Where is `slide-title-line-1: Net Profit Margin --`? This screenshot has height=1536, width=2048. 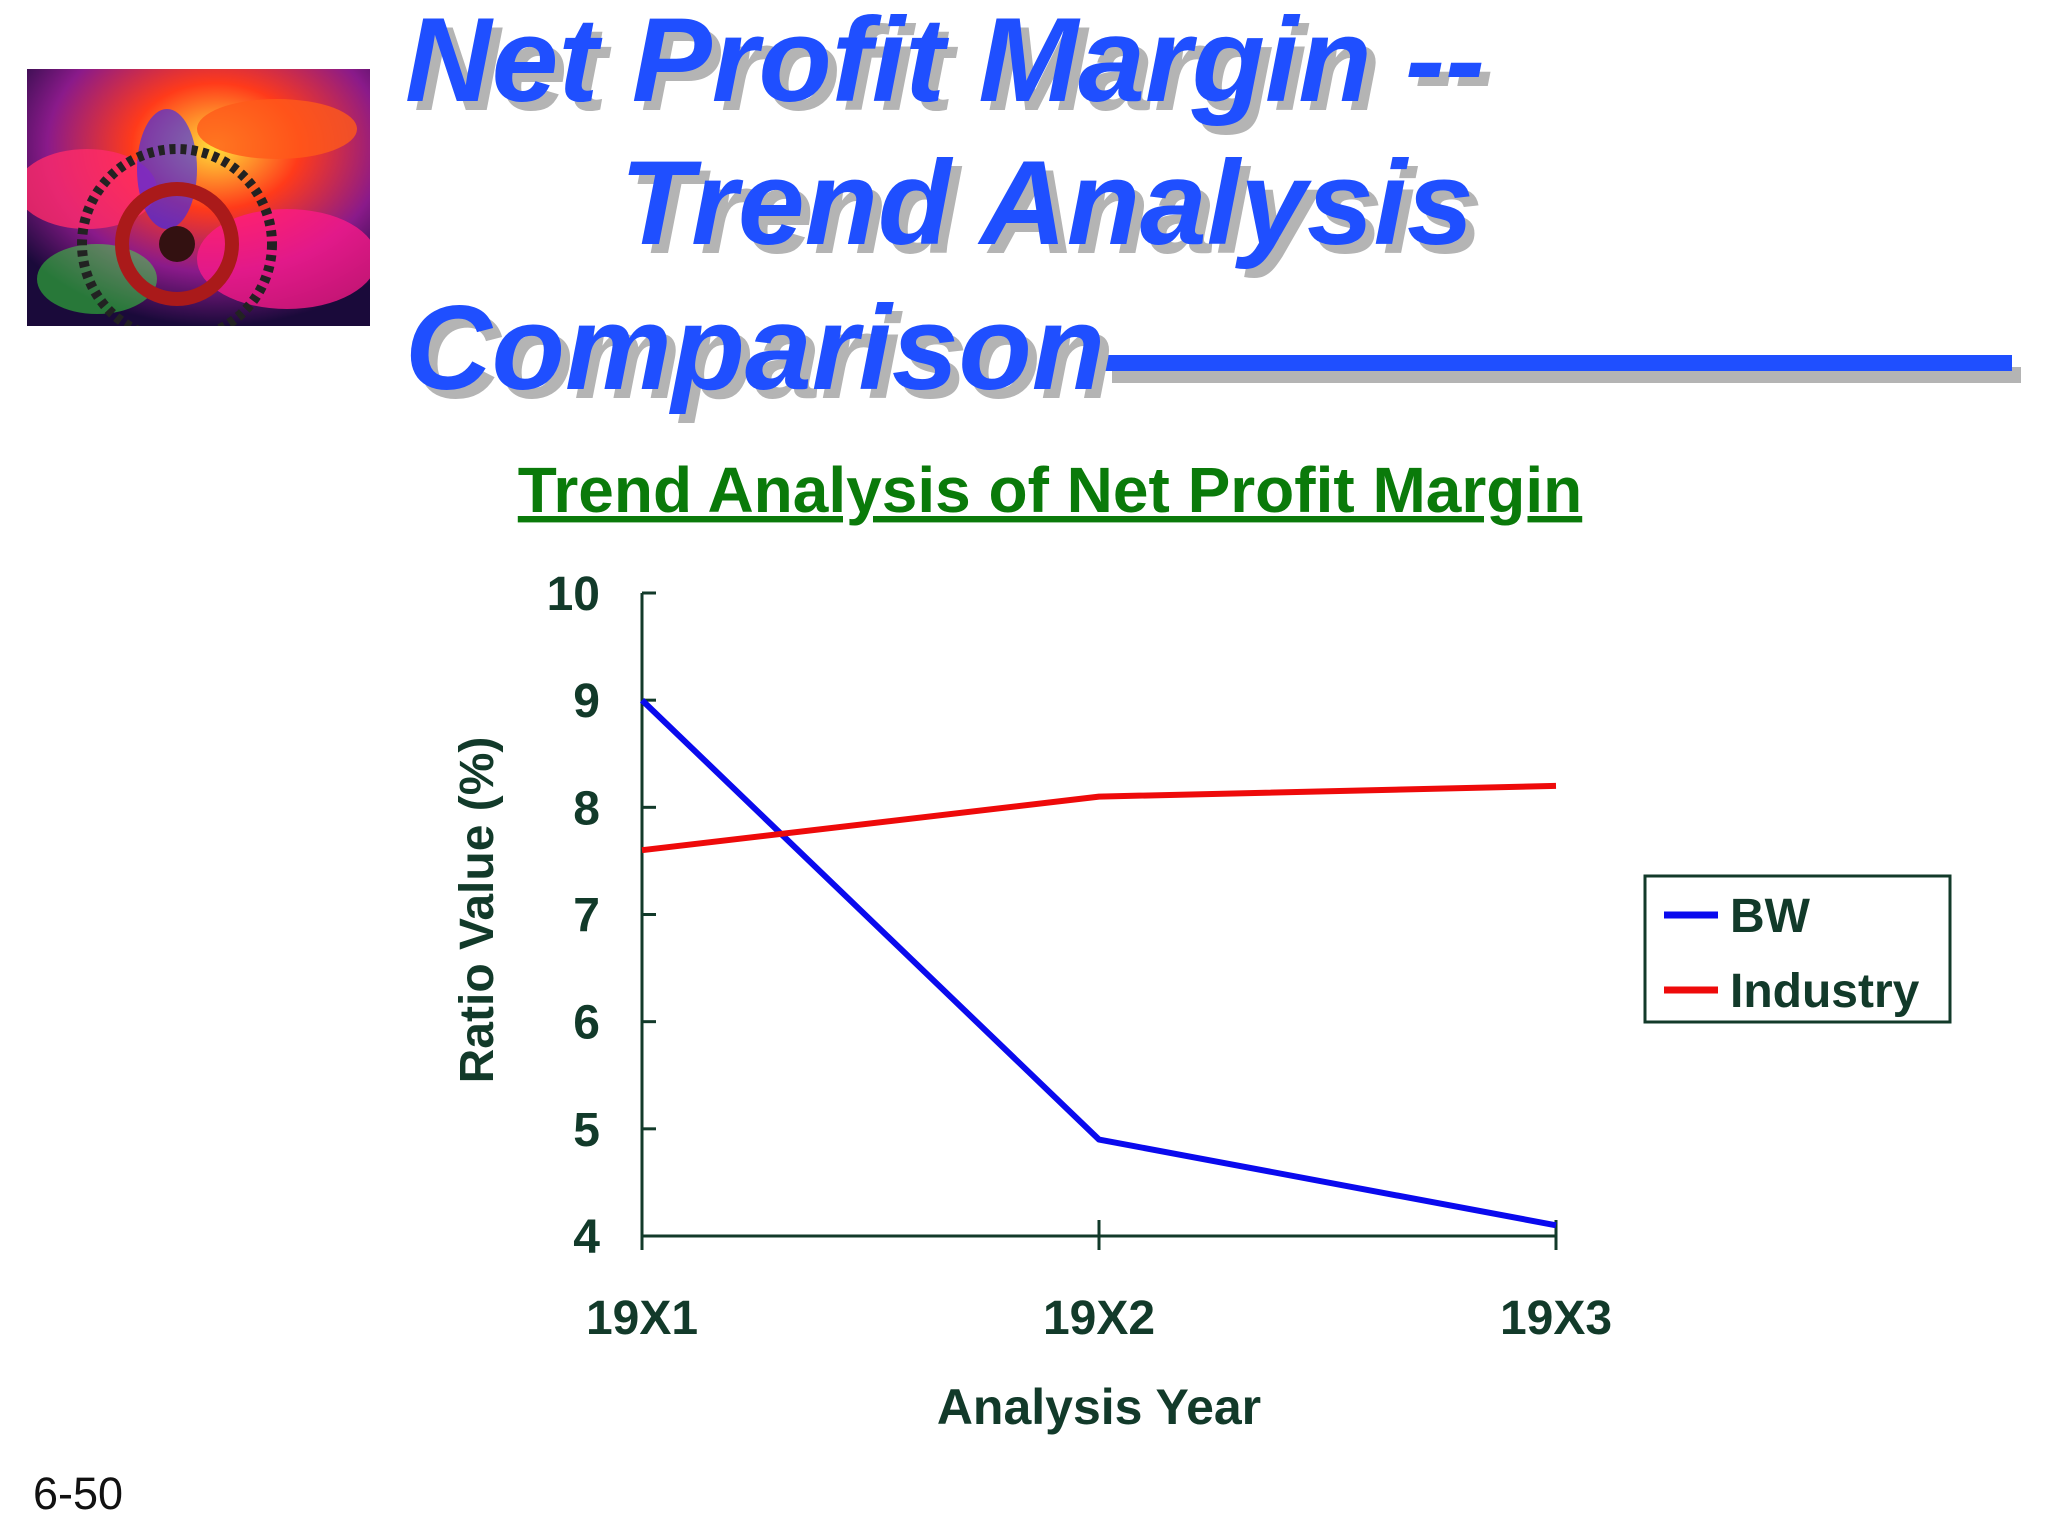
slide-title-line-1: Net Profit Margin -- is located at coordinates (945, 63).